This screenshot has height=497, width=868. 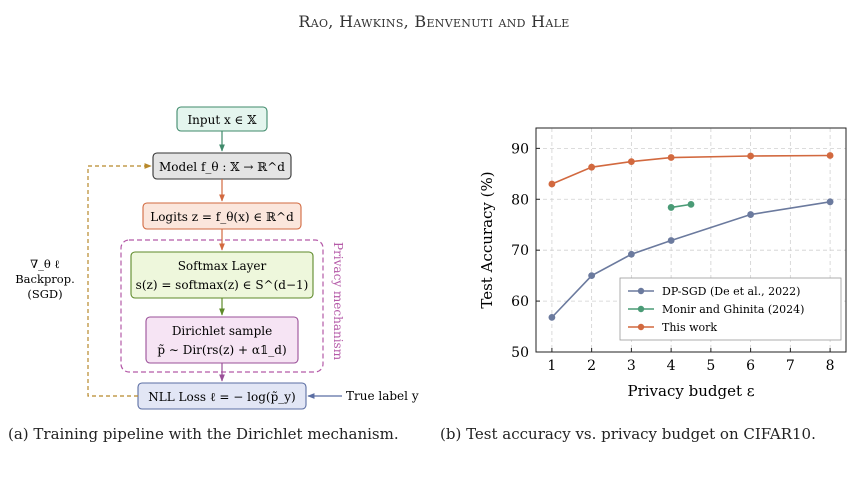 I want to click on y-tick-label: 80, so click(x=520, y=200).